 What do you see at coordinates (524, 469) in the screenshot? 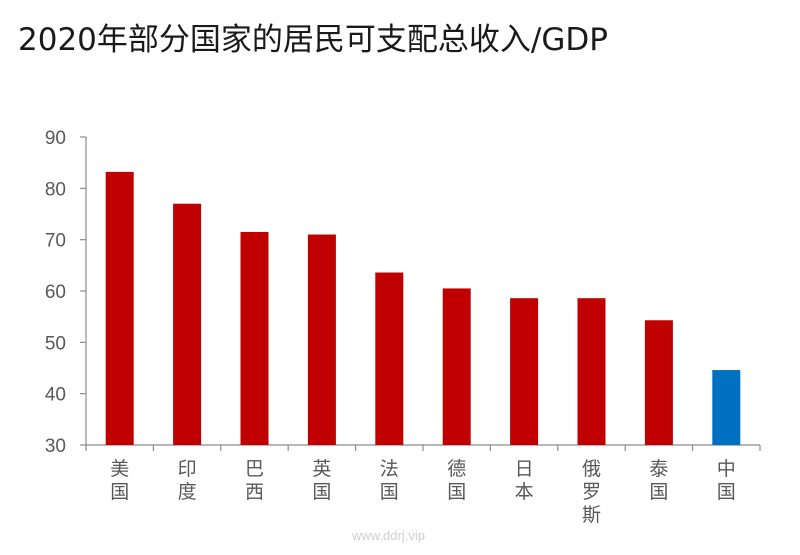
I see `x-tick-label: 日` at bounding box center [524, 469].